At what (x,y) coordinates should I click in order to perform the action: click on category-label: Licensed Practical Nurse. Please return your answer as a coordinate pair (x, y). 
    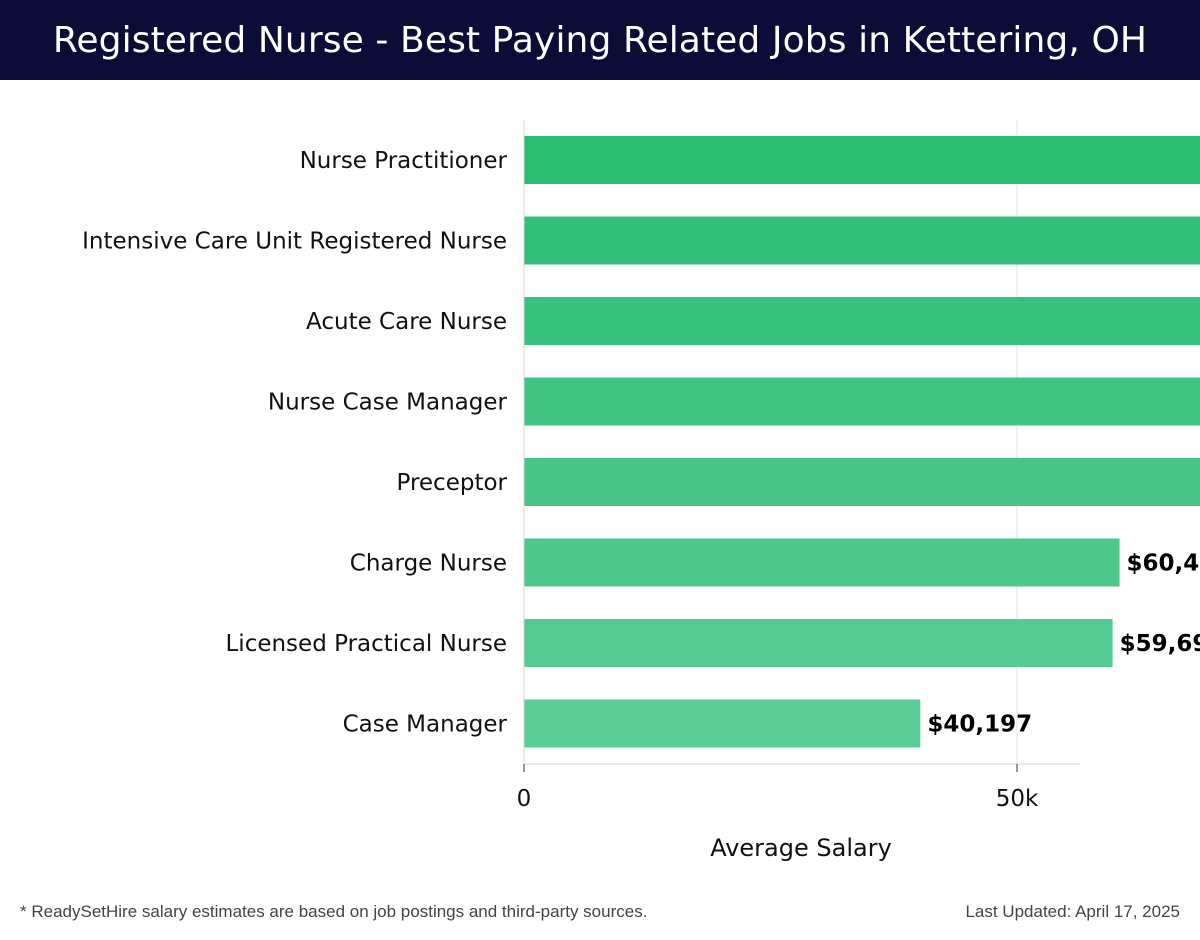
    Looking at the image, I should click on (366, 644).